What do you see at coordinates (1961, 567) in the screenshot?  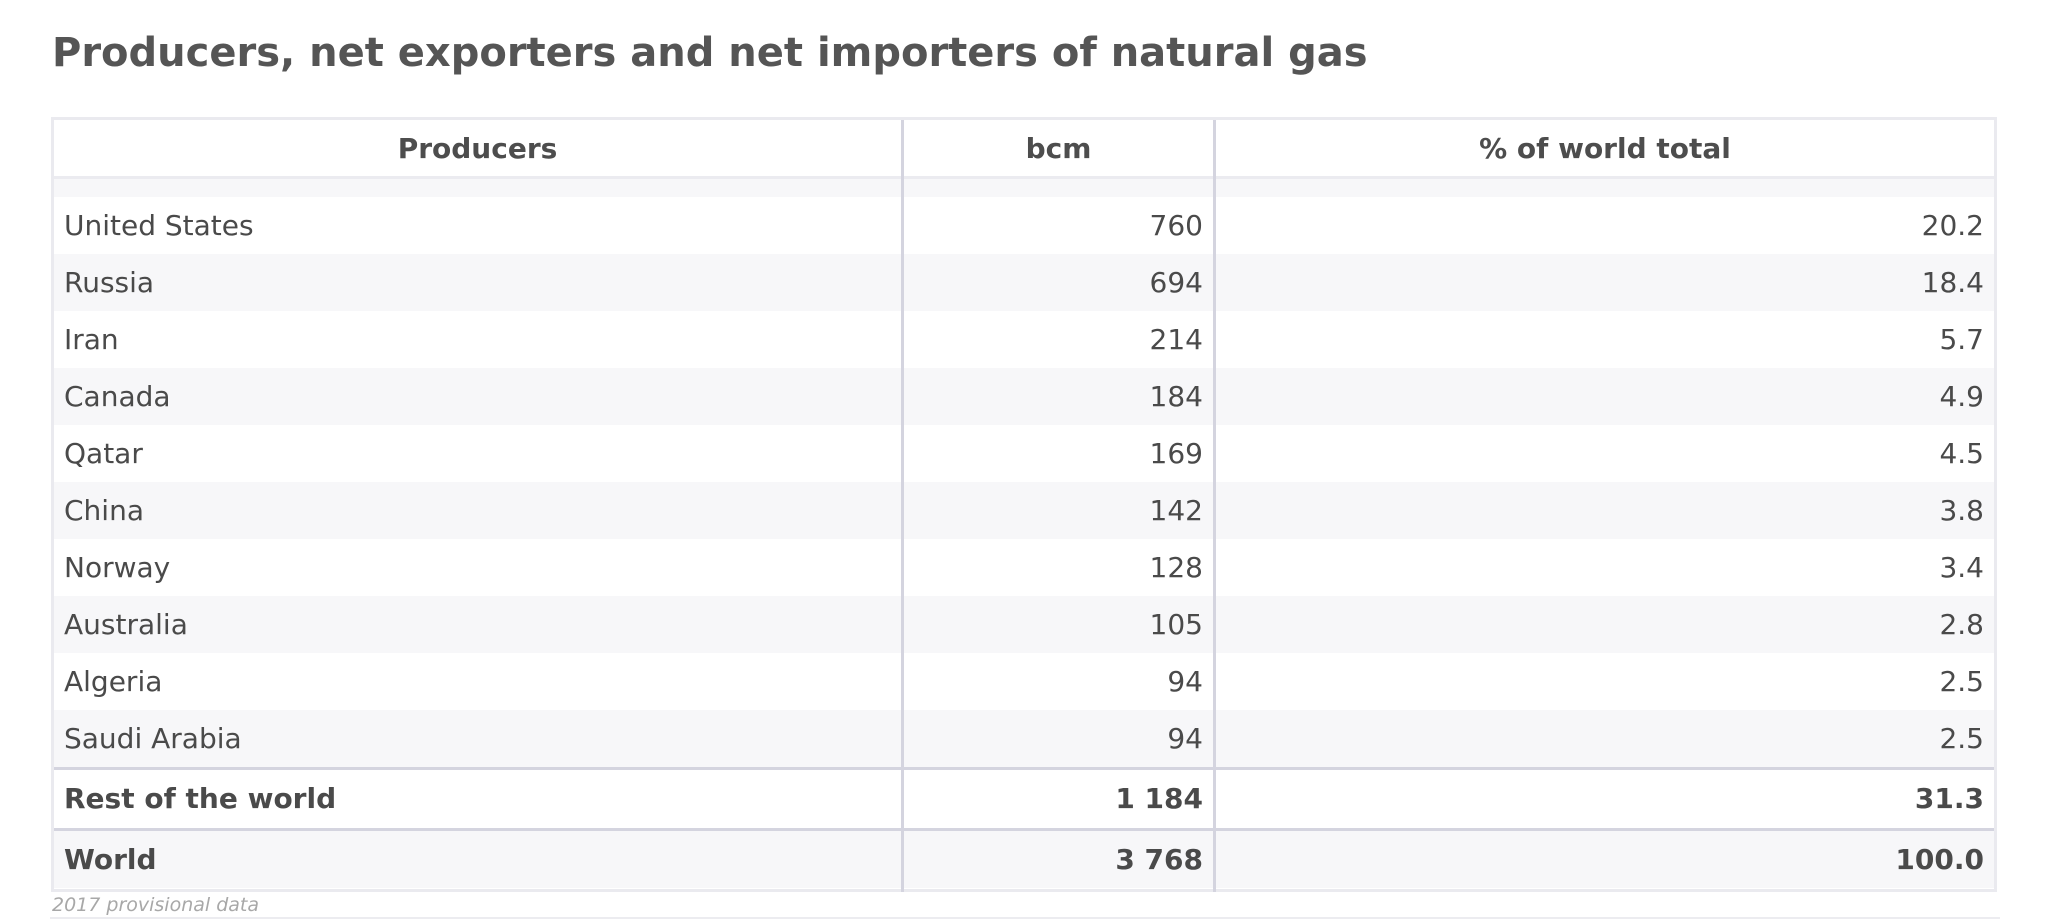 I see `cell-percent: 3.4` at bounding box center [1961, 567].